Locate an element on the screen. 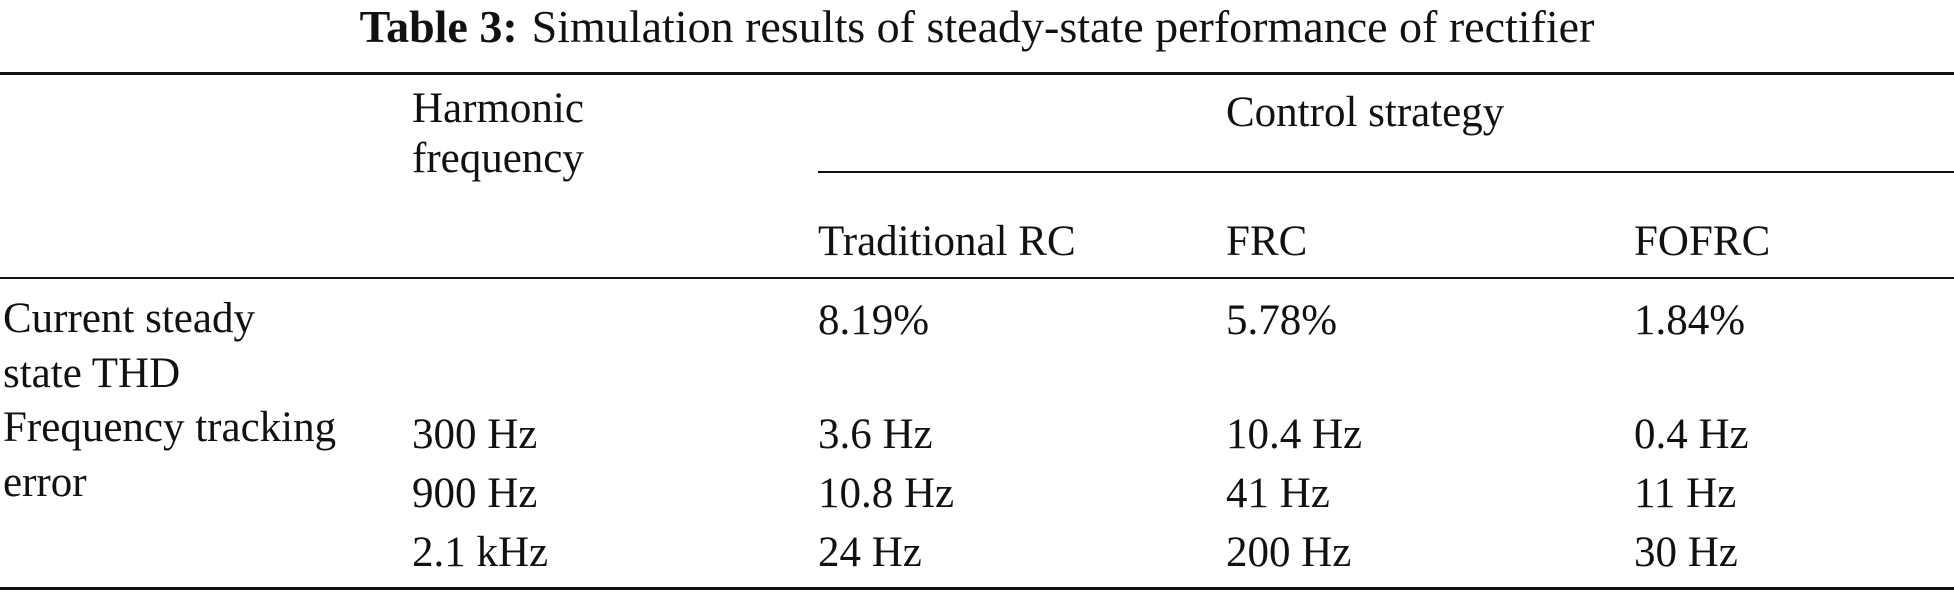 The height and width of the screenshot is (596, 1954). row-thd-frc: 5.78% is located at coordinates (1282, 320).